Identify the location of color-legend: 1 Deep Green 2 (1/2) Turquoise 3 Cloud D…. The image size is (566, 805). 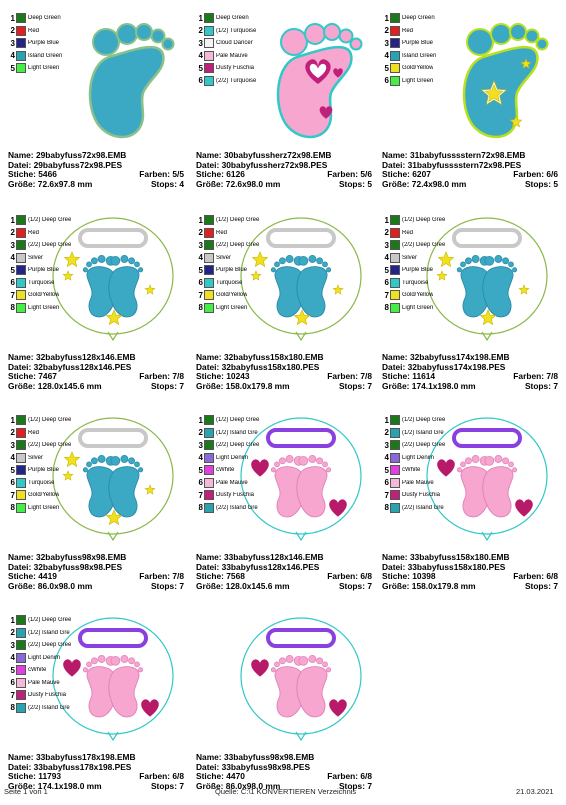
(235, 49).